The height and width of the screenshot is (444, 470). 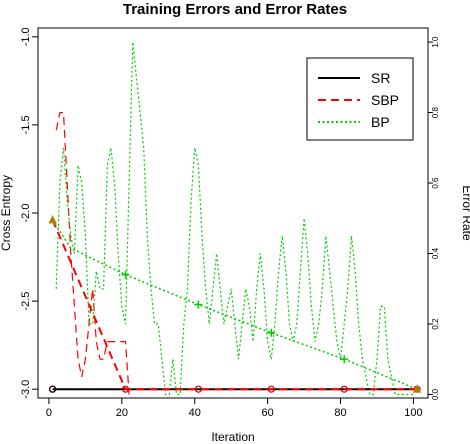 What do you see at coordinates (195, 413) in the screenshot?
I see `x-tick-label: 40` at bounding box center [195, 413].